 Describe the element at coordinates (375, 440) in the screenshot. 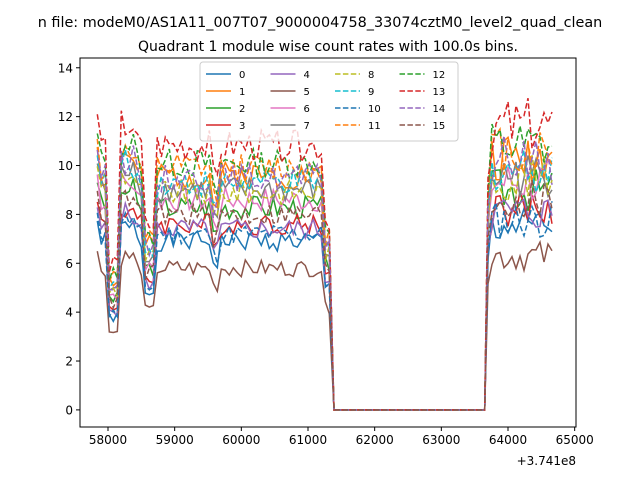

I see `x-tick-label: 62000` at that location.